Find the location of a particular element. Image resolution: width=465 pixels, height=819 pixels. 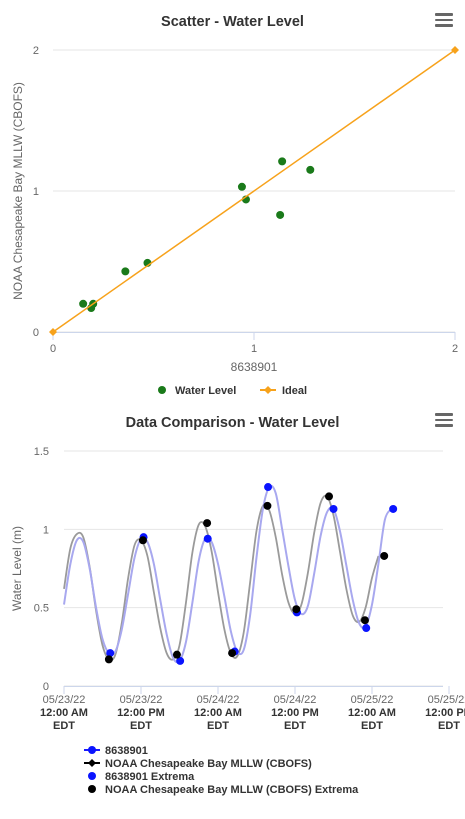

legend-ideal-marker is located at coordinates (268, 390).